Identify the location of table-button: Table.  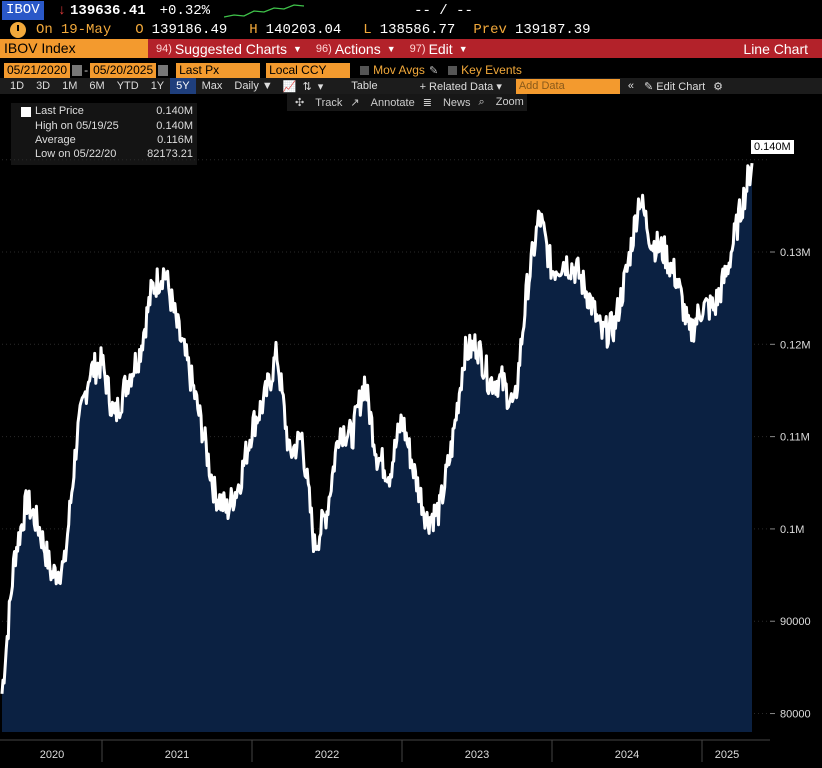
(364, 86).